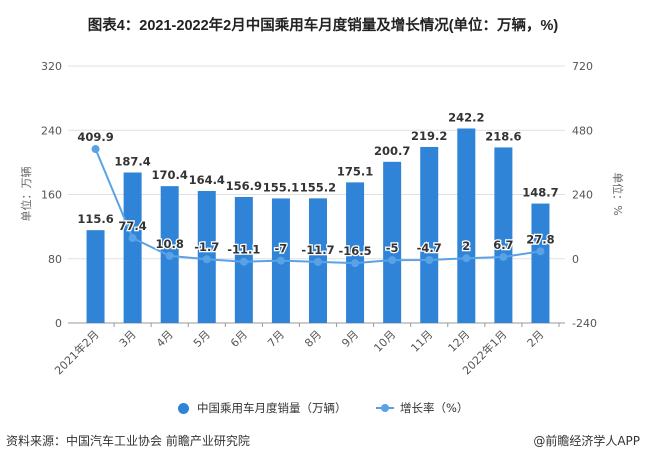  I want to click on line-data-label: -7, so click(281, 249).